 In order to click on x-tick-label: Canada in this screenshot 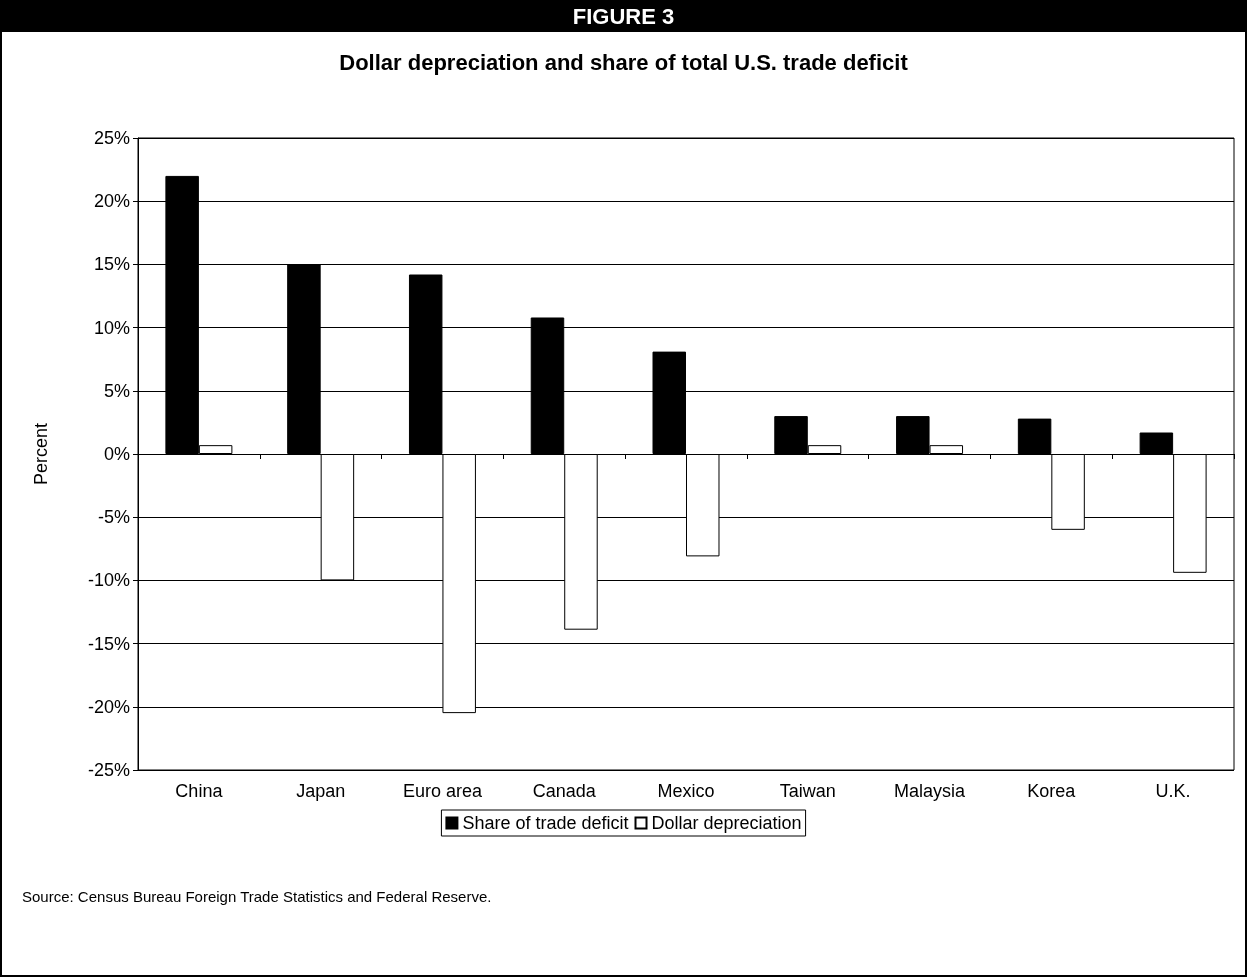, I will do `click(564, 791)`.